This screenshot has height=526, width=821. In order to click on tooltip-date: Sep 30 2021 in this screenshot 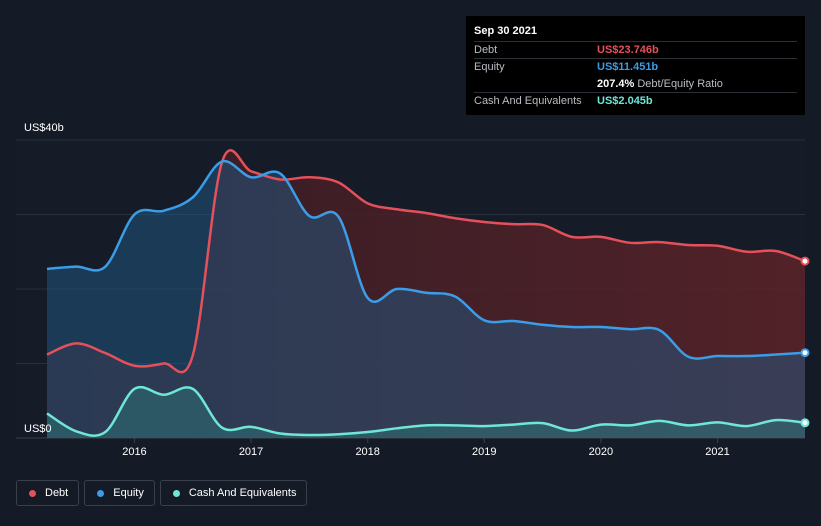, I will do `click(505, 31)`.